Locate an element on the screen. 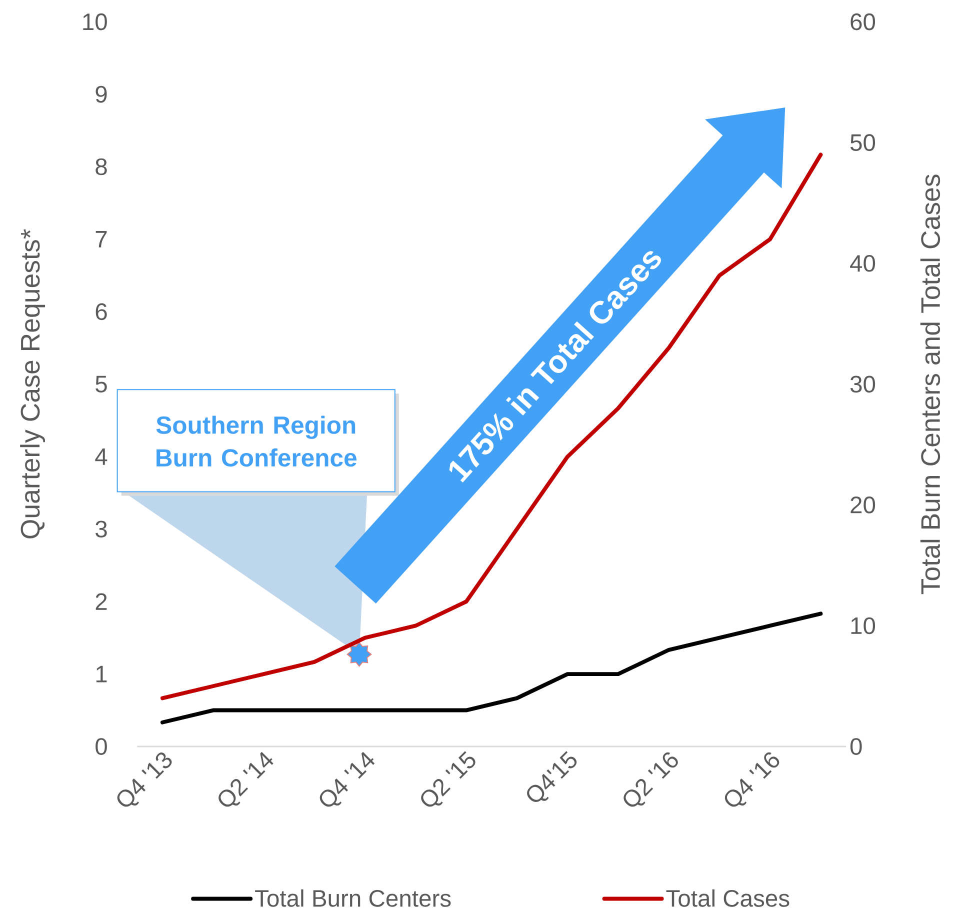  y-tick-label: 5 is located at coordinates (101, 384).